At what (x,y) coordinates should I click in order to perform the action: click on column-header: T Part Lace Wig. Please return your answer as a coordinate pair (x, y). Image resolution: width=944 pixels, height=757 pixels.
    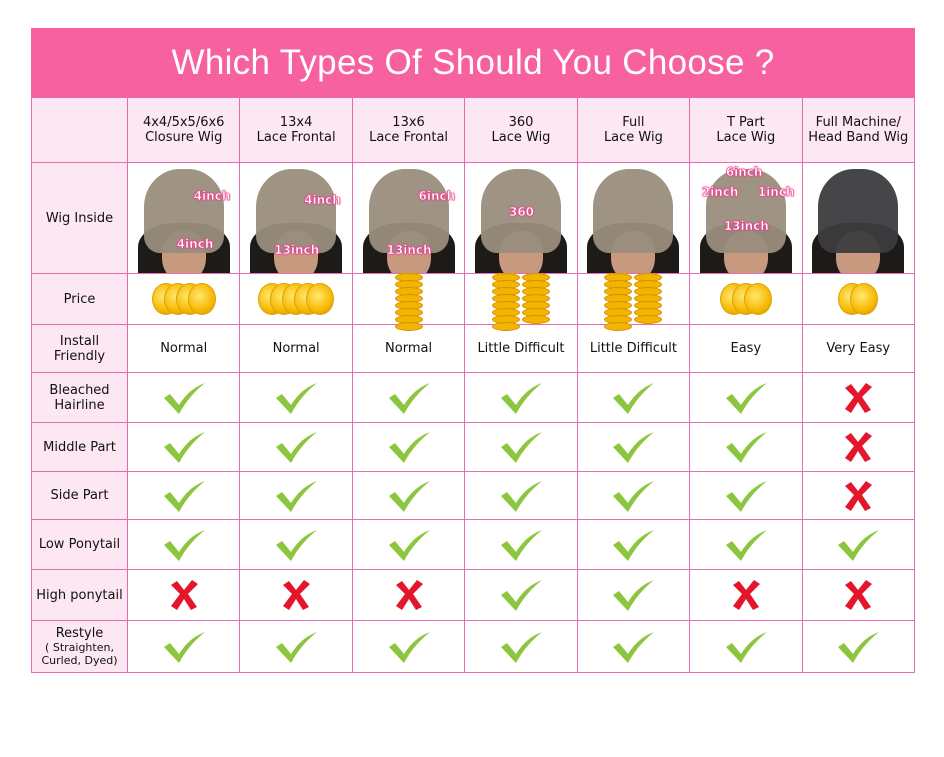
    Looking at the image, I should click on (746, 130).